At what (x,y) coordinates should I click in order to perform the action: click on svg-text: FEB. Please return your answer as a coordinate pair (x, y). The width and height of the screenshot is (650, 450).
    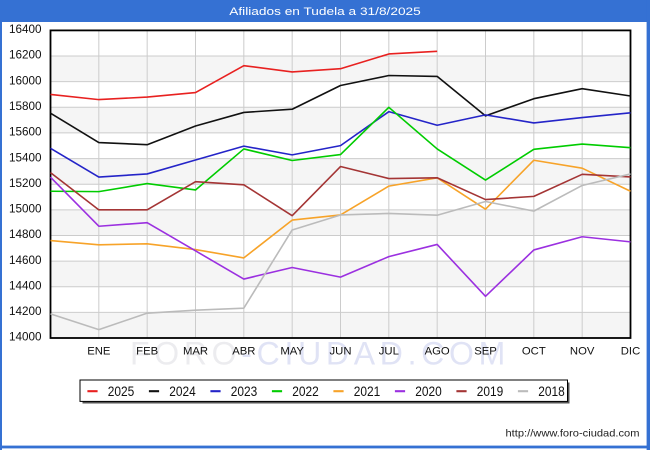
    Looking at the image, I should click on (147, 352).